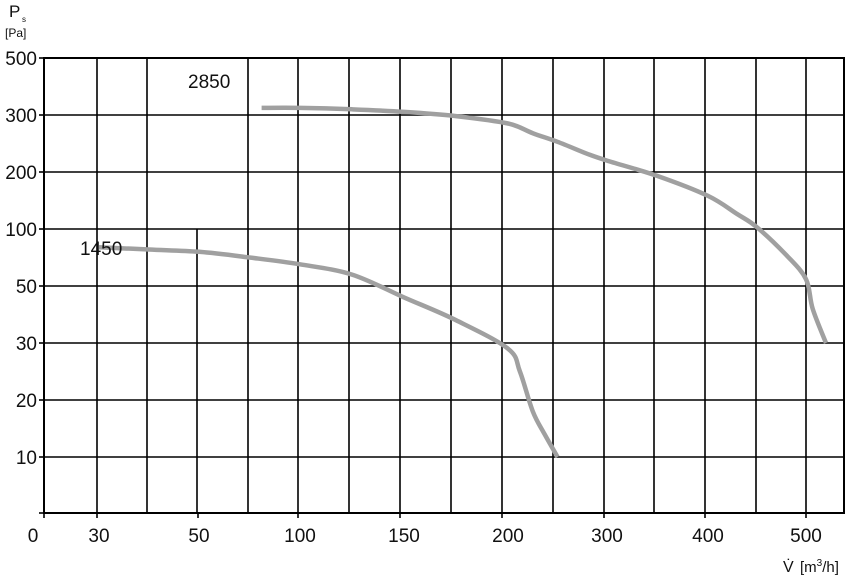  Describe the element at coordinates (209, 82) in the screenshot. I see `curve-label-2850: 2850` at that location.